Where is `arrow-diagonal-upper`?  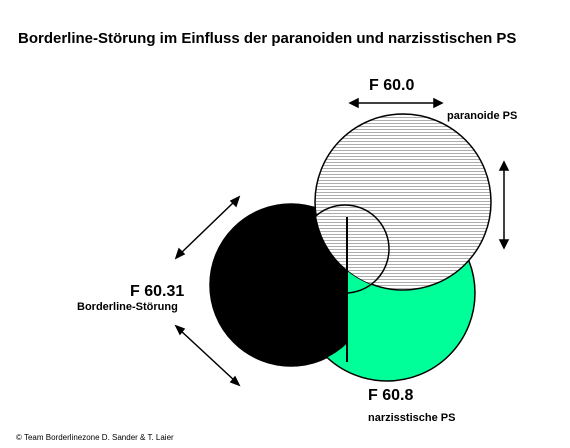
arrow-diagonal-upper is located at coordinates (207, 227).